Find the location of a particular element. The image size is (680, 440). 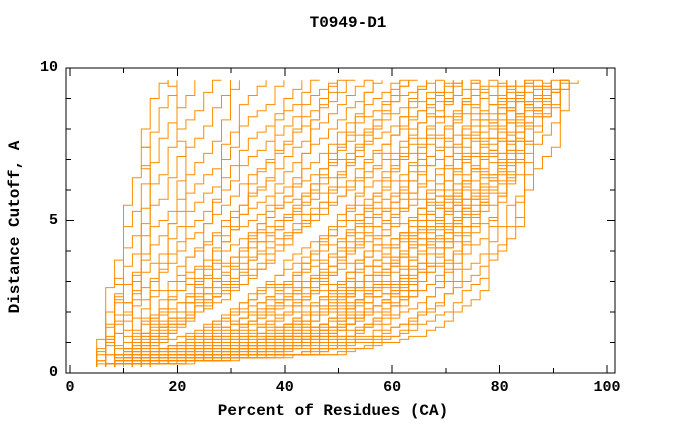

y-tick-label: 5 is located at coordinates (53, 220).